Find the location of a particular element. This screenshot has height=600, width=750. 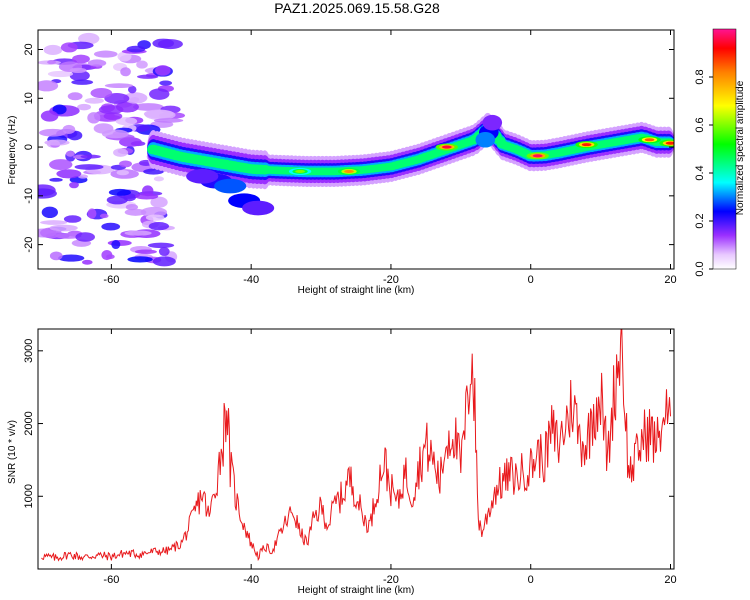

colorbar-tick-label: 0.8 is located at coordinates (700, 76).